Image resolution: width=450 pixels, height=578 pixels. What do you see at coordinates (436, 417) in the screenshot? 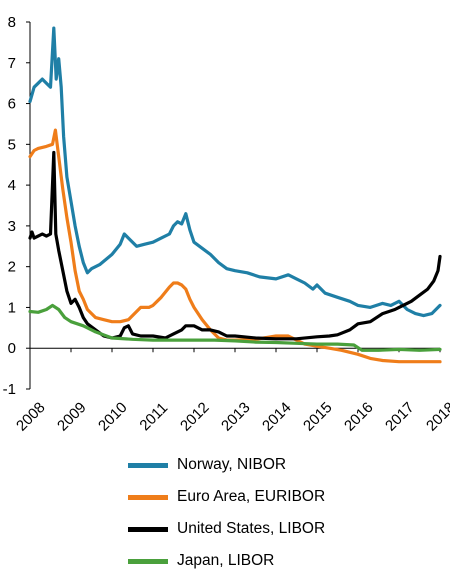
I see `x-tick-label: 2018` at bounding box center [436, 417].